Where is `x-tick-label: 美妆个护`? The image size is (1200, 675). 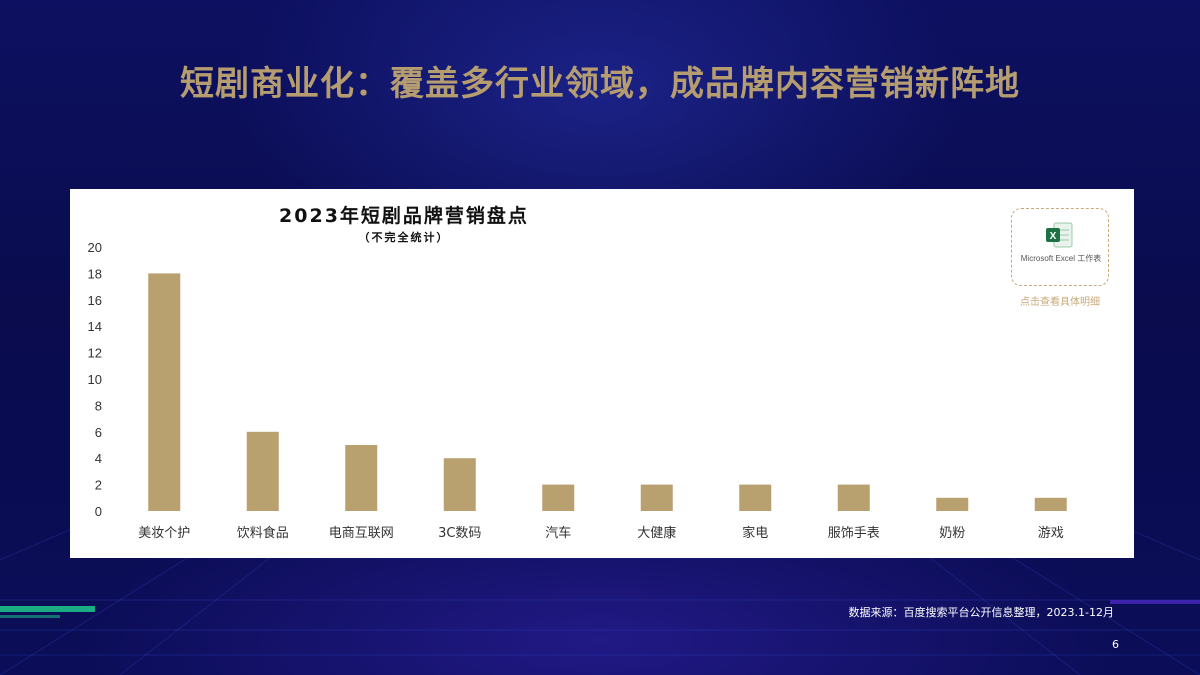
x-tick-label: 美妆个护 is located at coordinates (164, 533).